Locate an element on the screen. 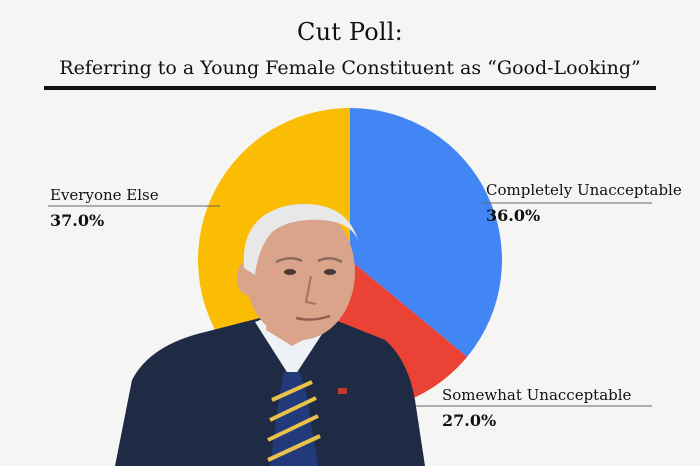 The image size is (700, 466). label-completely-unacceptable: Completely Unacceptable is located at coordinates (584, 190).